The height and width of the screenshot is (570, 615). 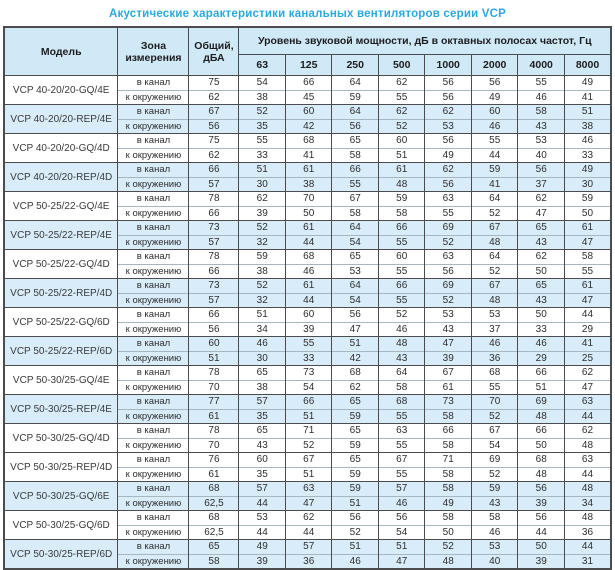 I want to click on freq-header-250: 250, so click(x=355, y=65).